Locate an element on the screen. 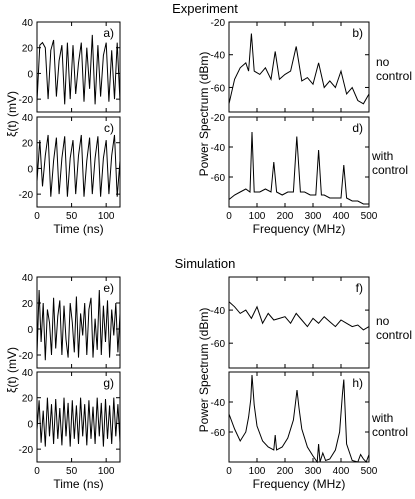 The height and width of the screenshot is (499, 415). panel-label: h) is located at coordinates (357, 383).